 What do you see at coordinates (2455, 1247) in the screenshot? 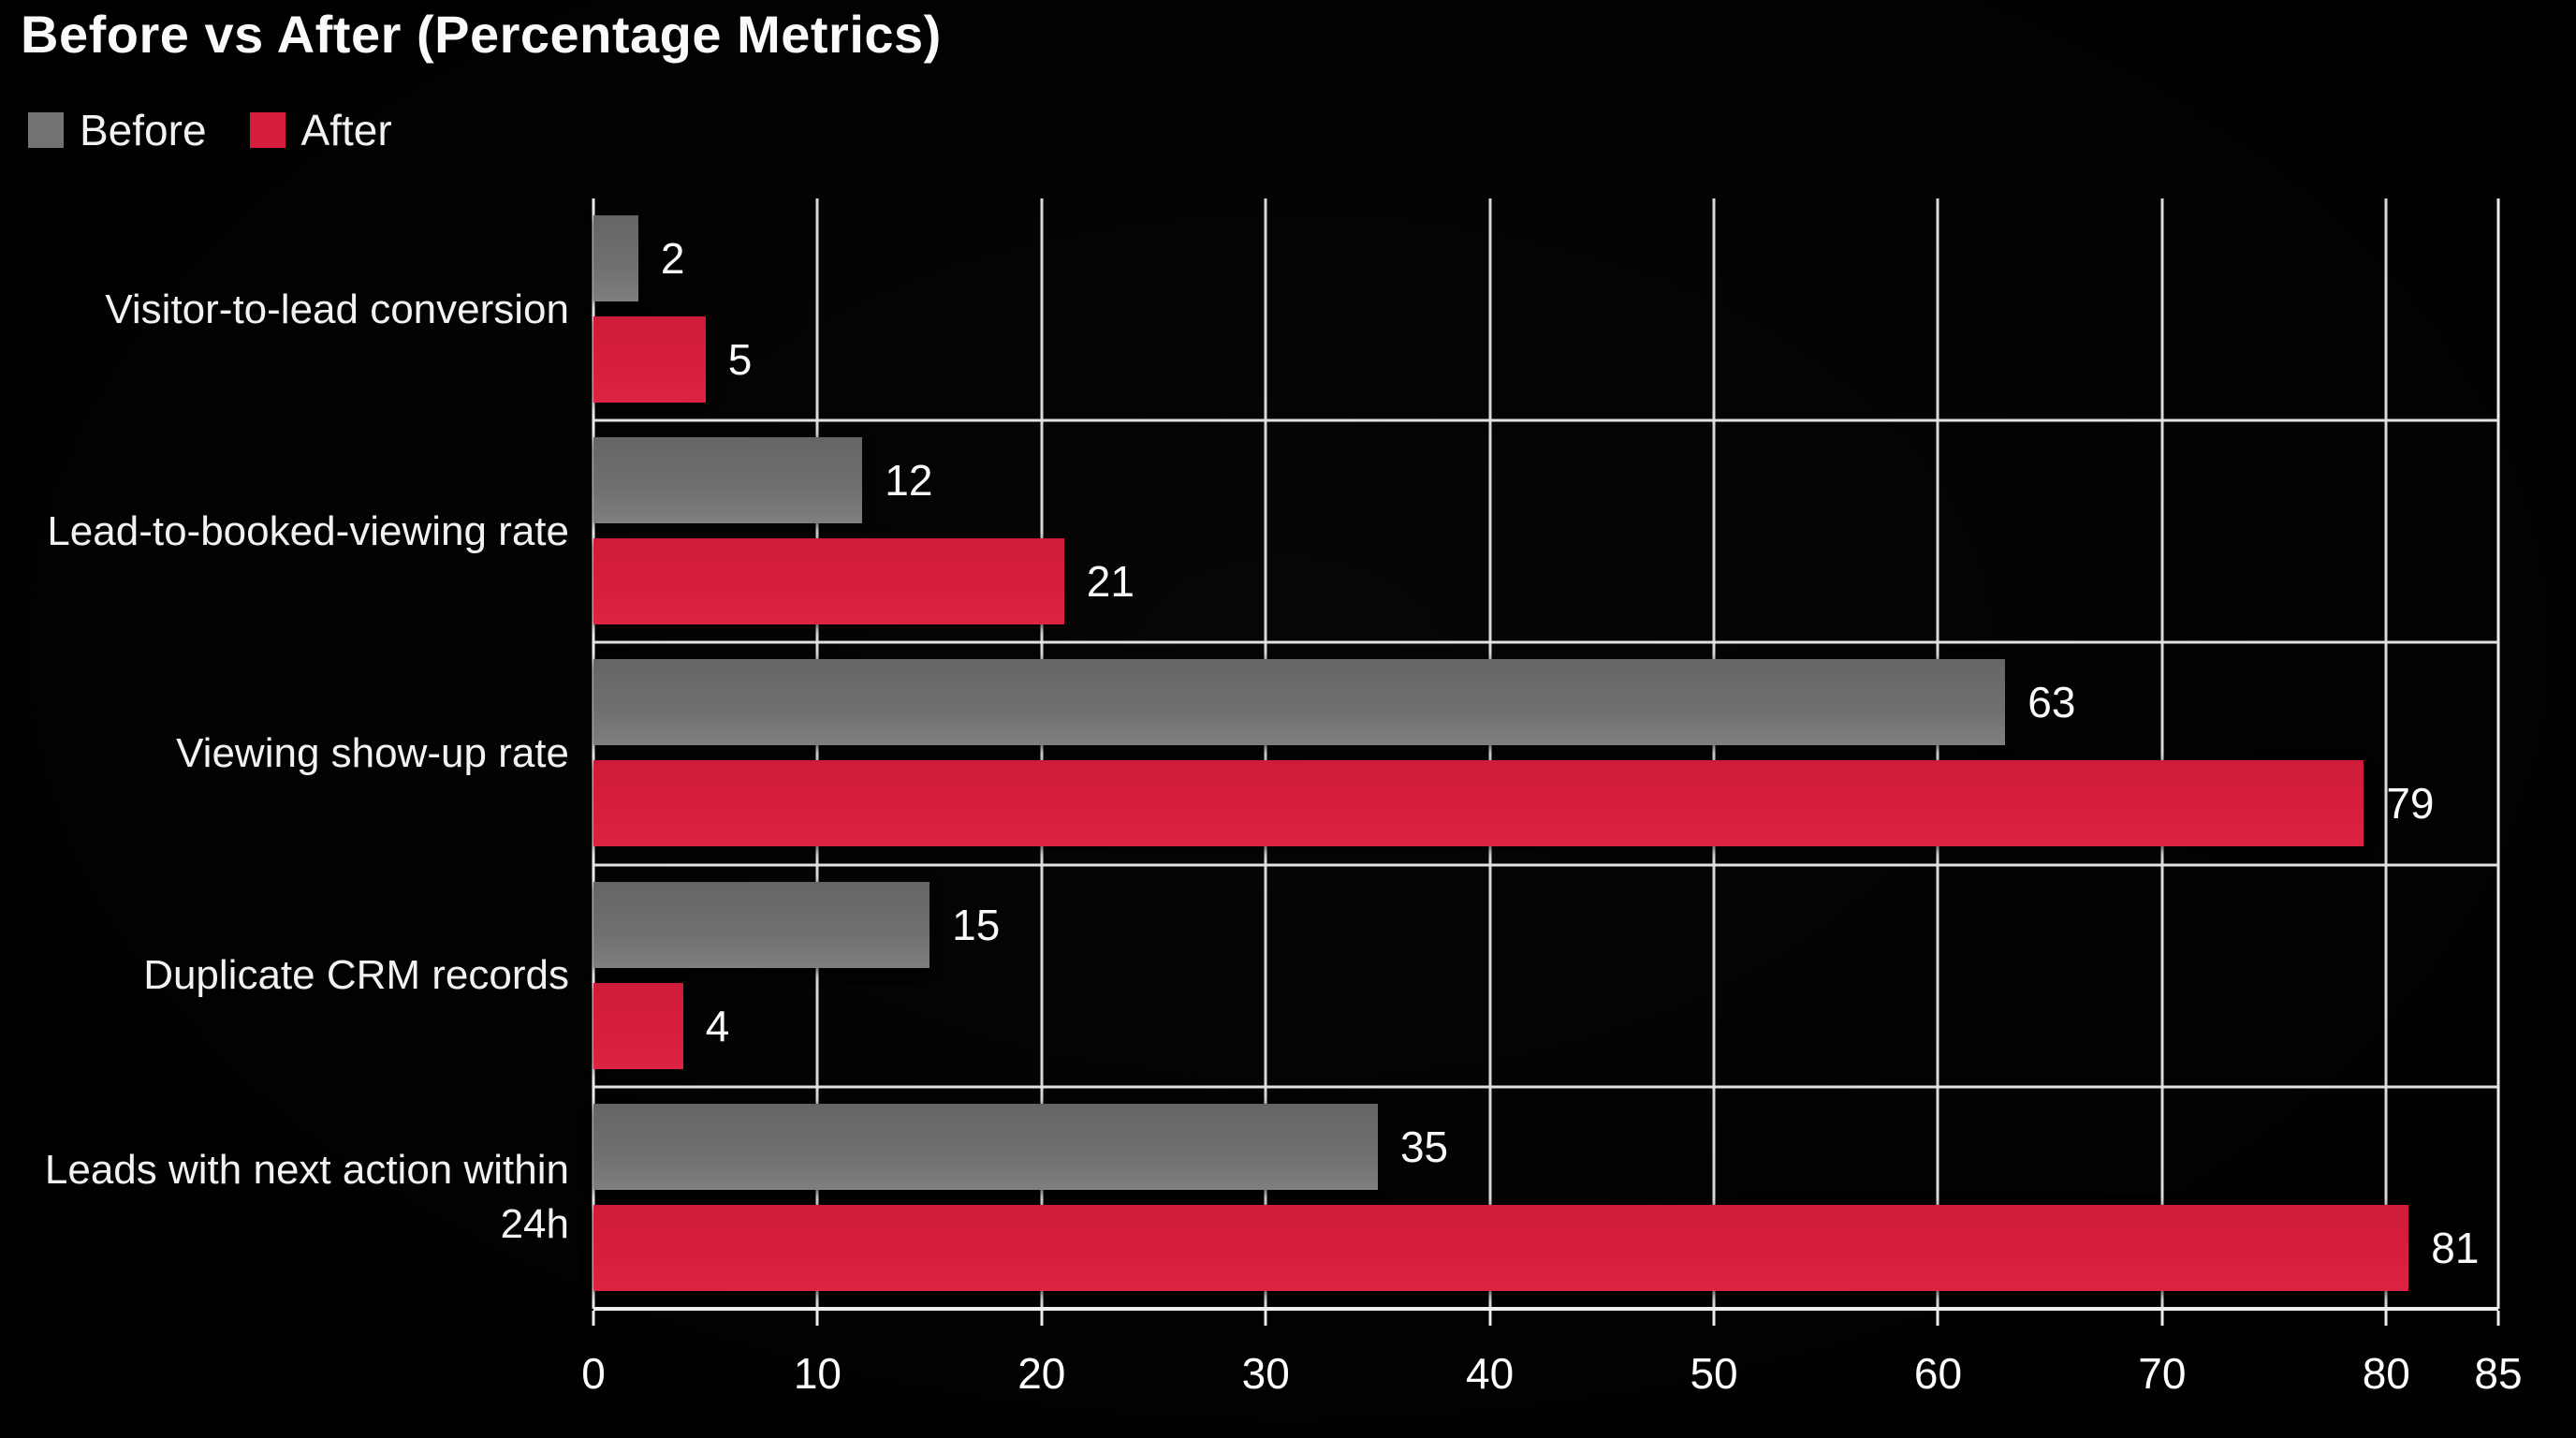
I see `bar-value-label: 81` at bounding box center [2455, 1247].